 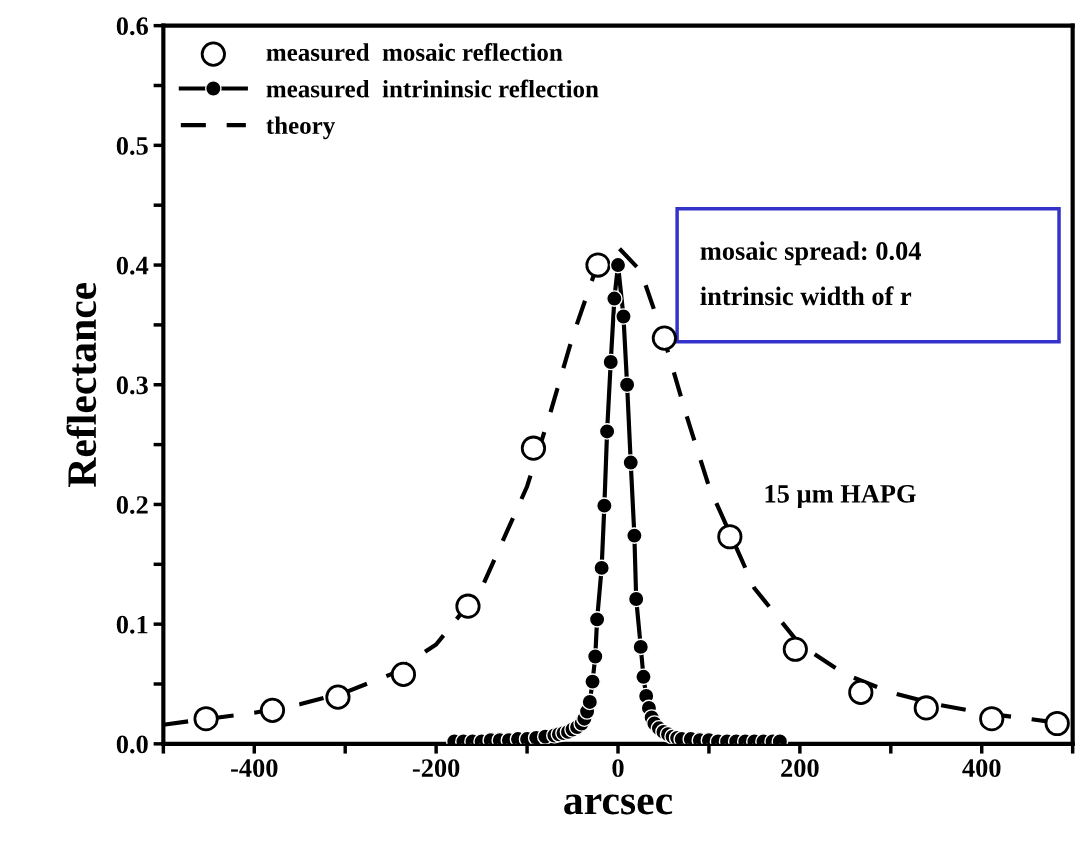 What do you see at coordinates (254, 768) in the screenshot?
I see `x-tick-label: -400` at bounding box center [254, 768].